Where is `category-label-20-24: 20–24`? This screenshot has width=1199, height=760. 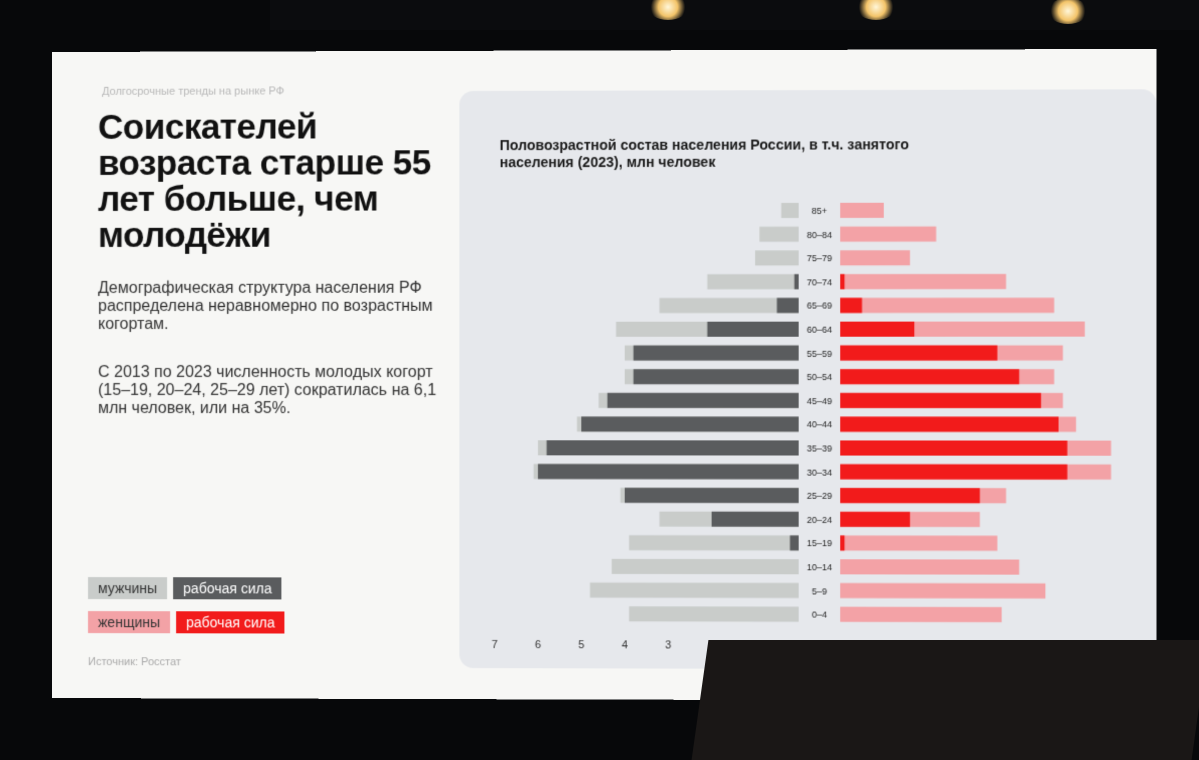 category-label-20-24: 20–24 is located at coordinates (819, 520).